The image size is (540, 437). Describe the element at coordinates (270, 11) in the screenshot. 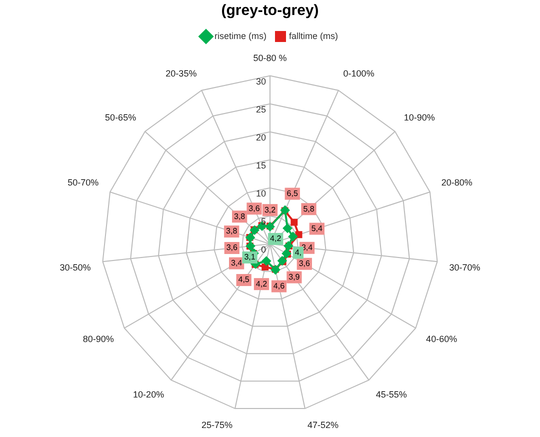

I see `chart-title: (grey-to-grey)` at that location.